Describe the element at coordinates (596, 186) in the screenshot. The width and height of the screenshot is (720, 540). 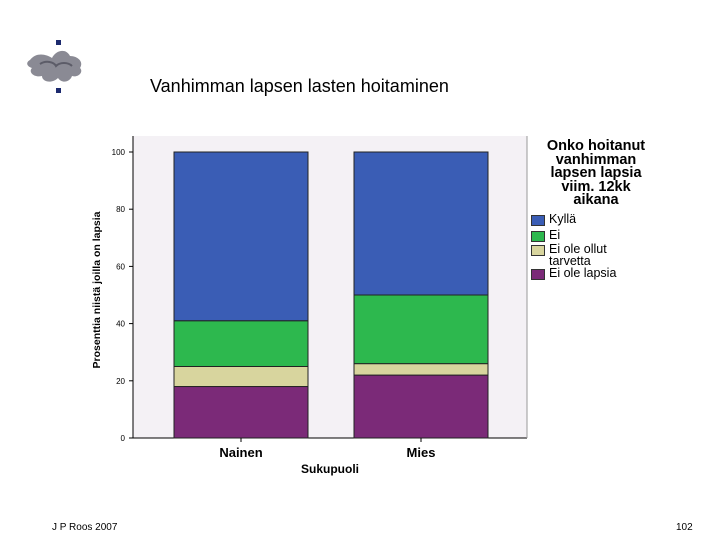
I see `legend-title-line: viim. 12kk` at that location.